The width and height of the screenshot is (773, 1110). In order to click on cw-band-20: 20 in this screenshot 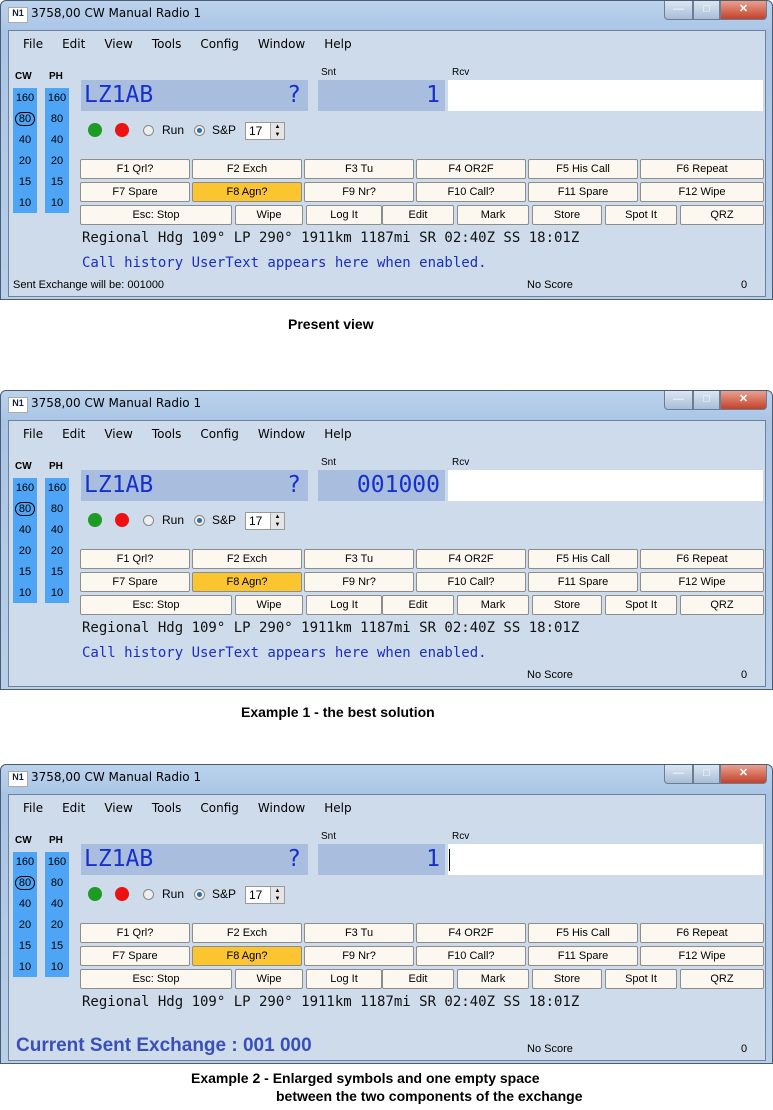, I will do `click(25, 551)`.